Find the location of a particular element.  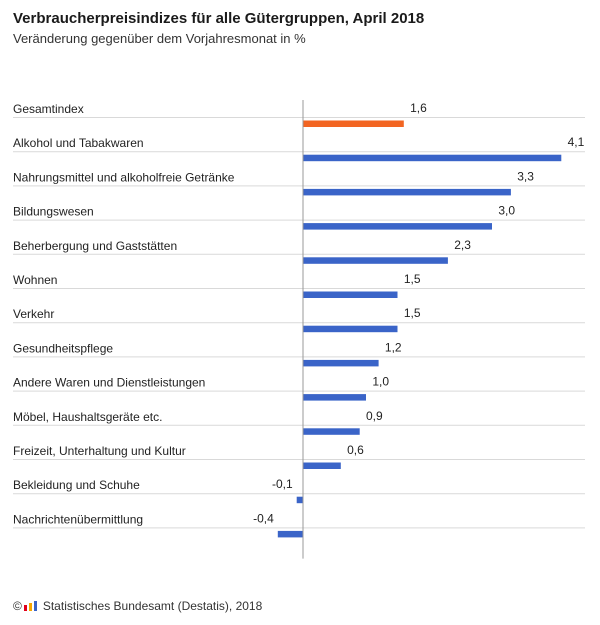

destatis-logo-icon is located at coordinates (30, 606).